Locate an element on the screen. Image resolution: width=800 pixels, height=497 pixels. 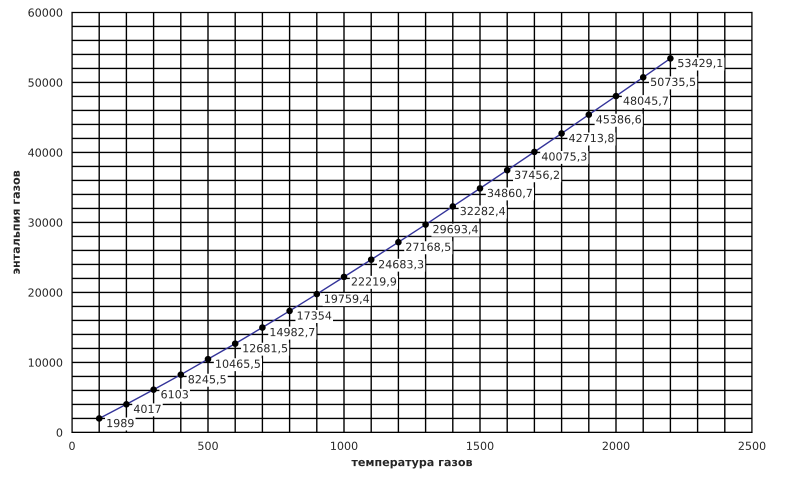
data-label: 50735,5 is located at coordinates (673, 83).